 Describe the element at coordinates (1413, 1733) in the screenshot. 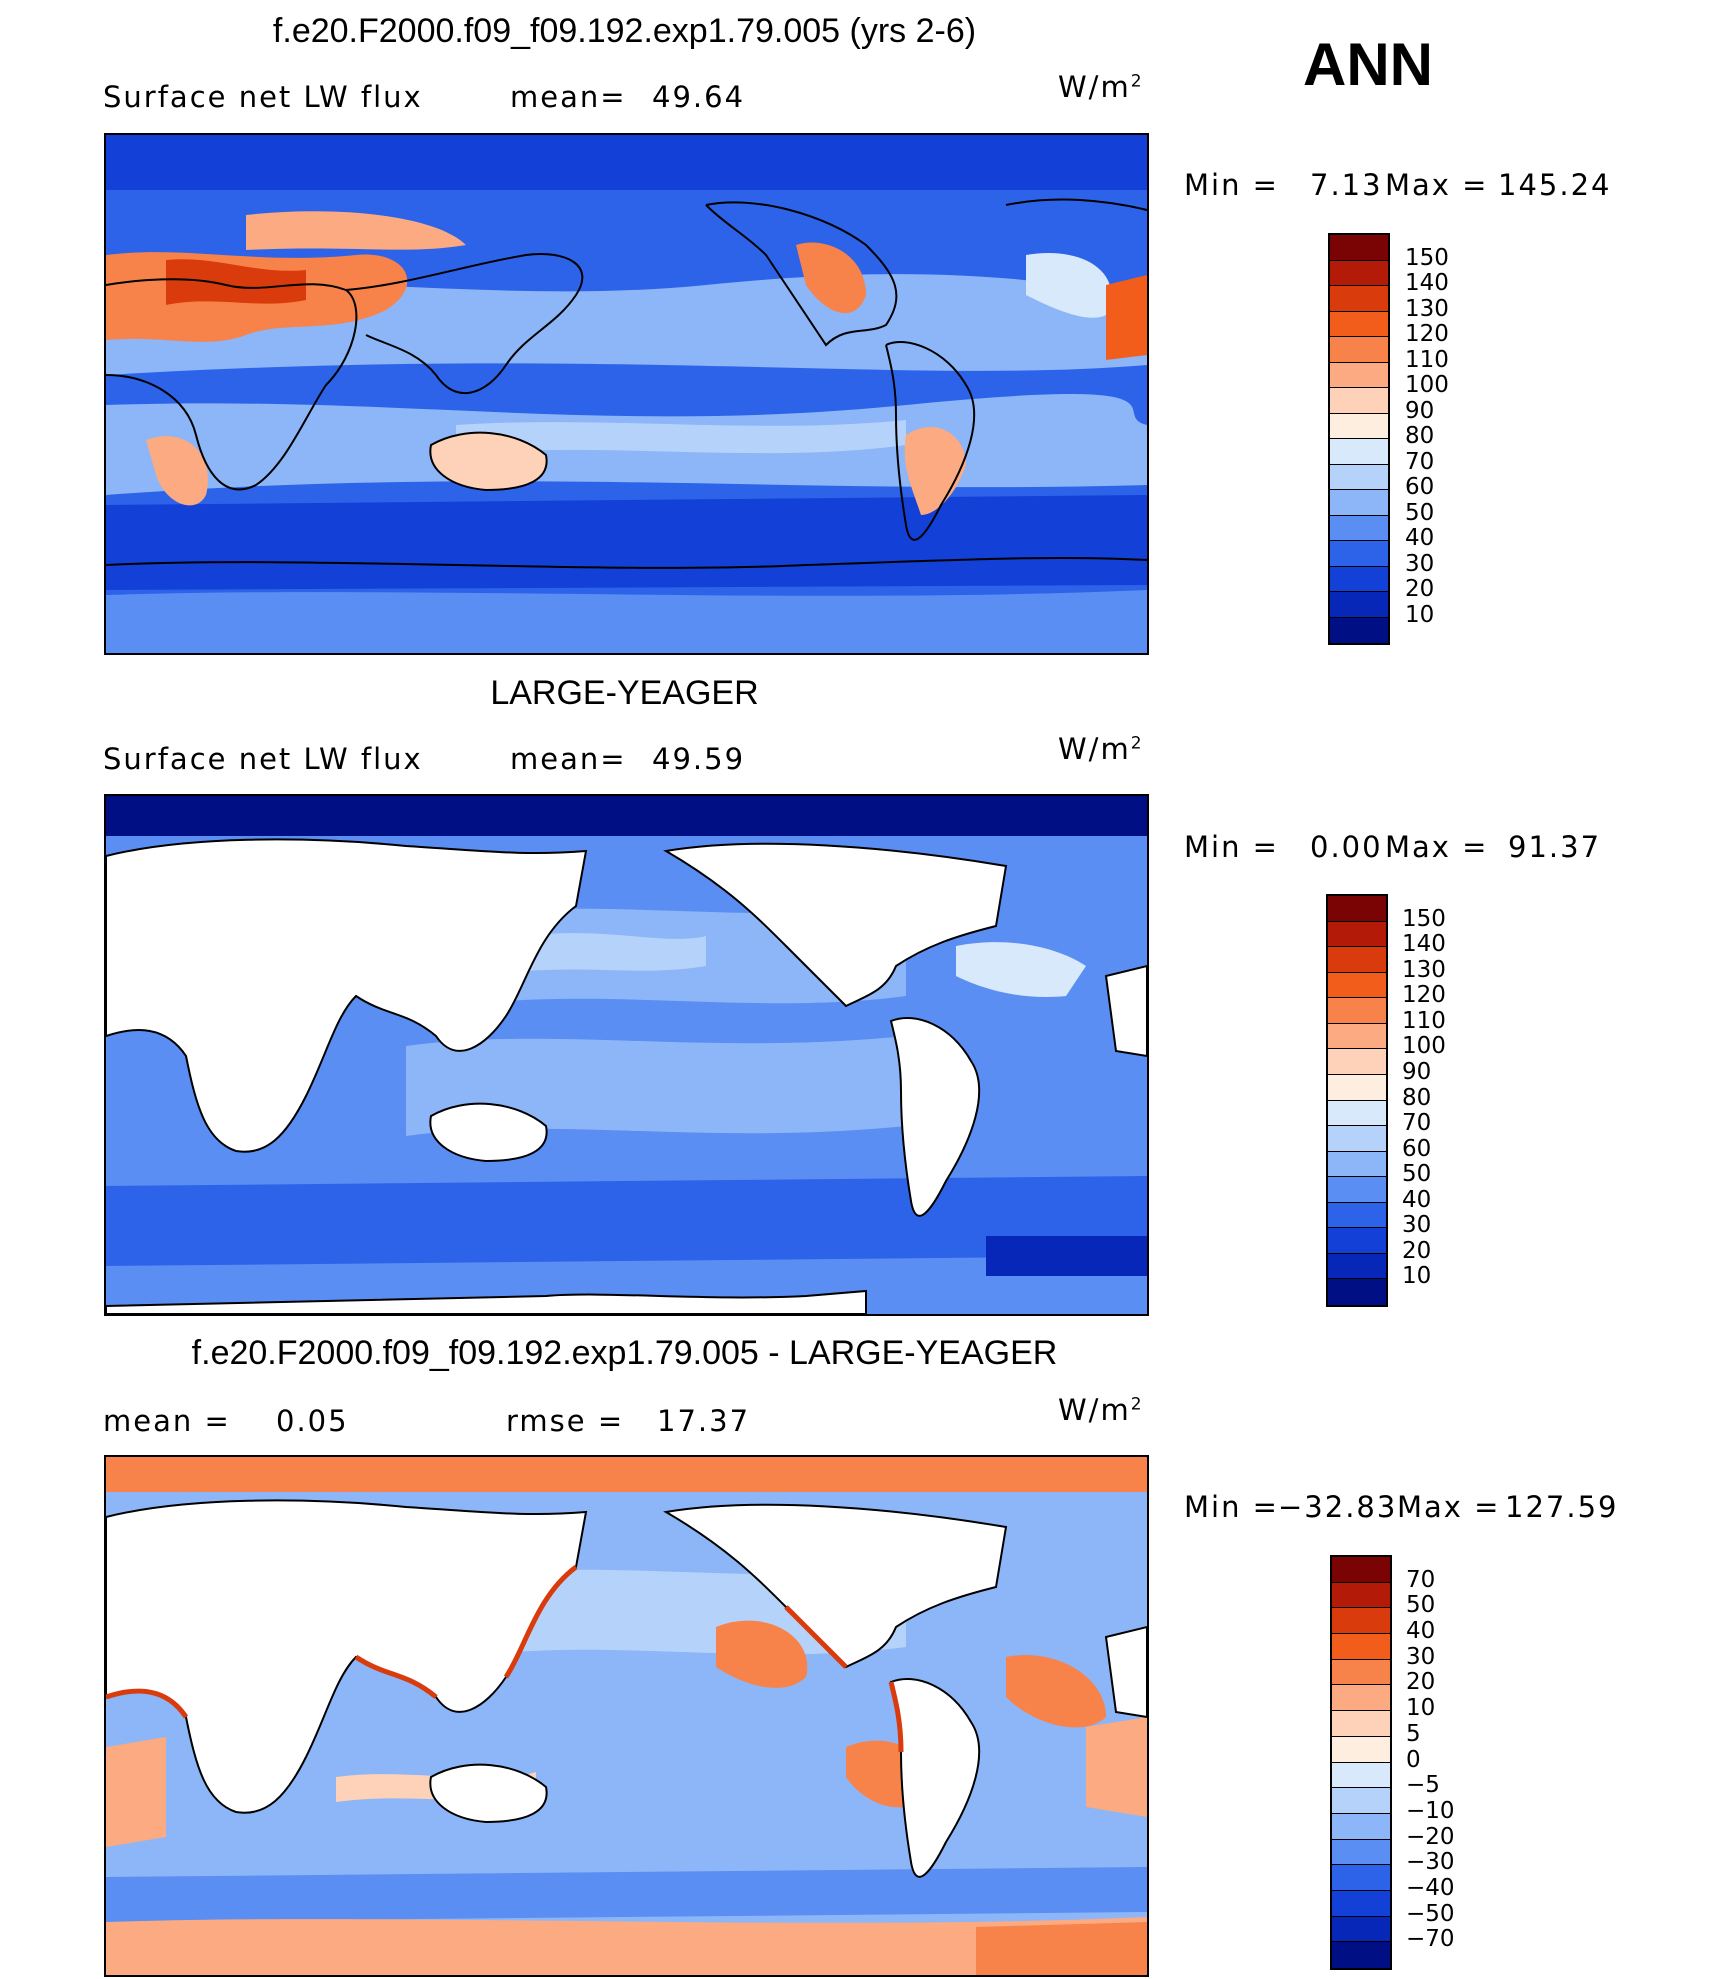

I see `colorbar-tick-label: 5` at that location.